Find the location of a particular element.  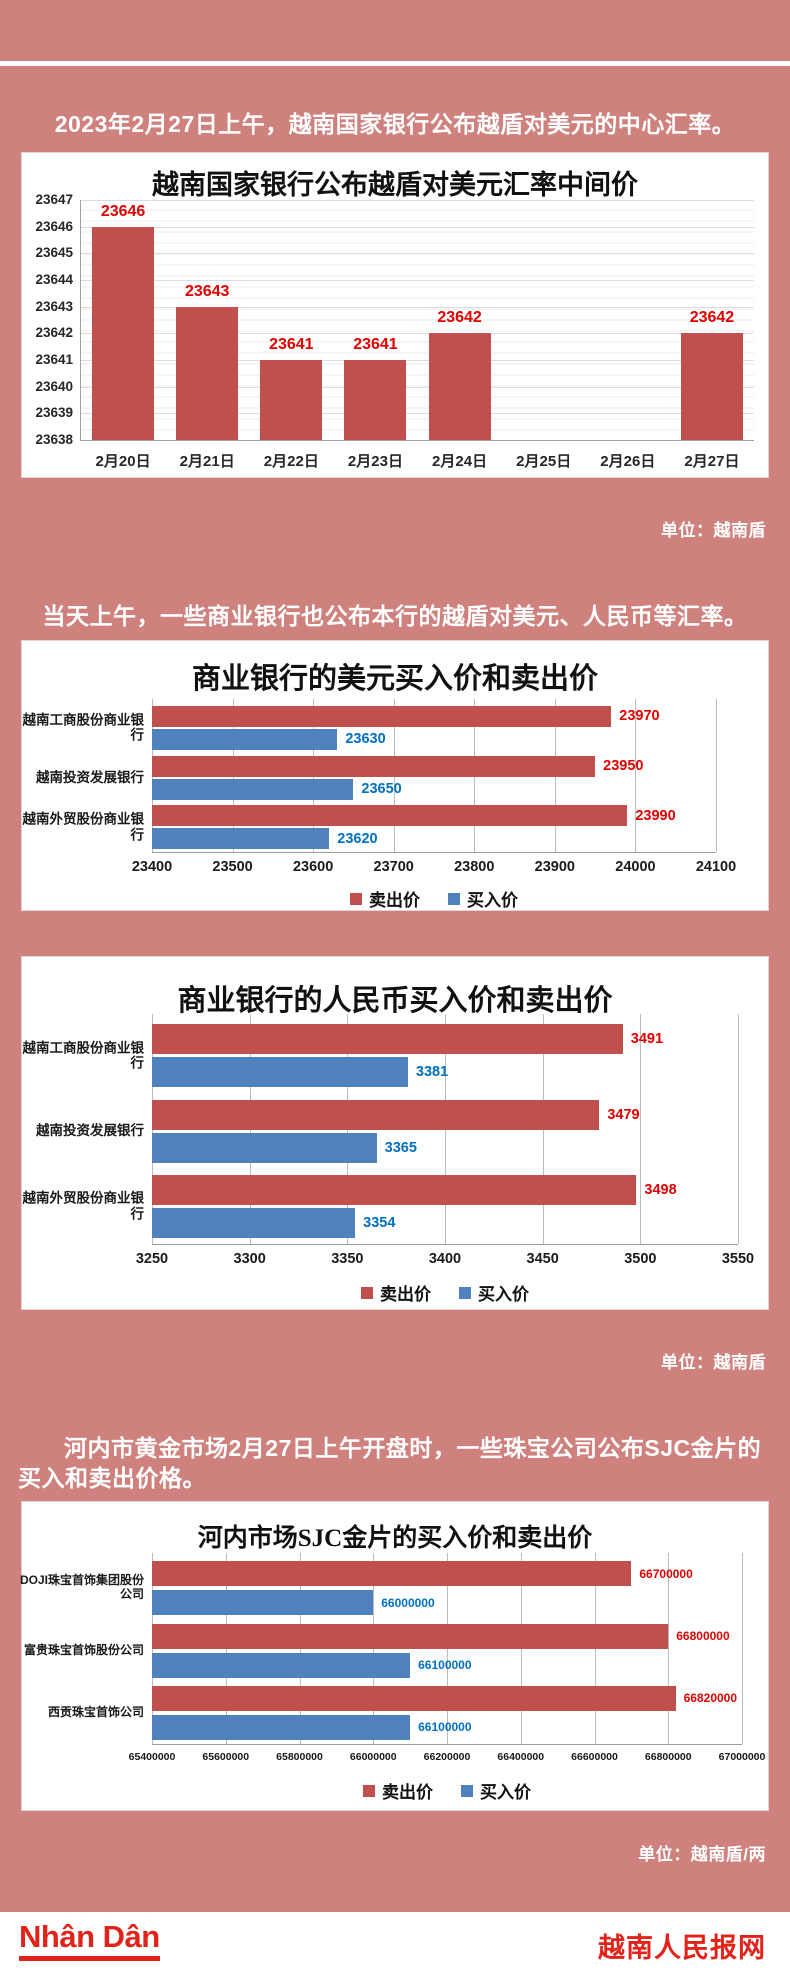

intro-paragraph-central-rate: 2023年2月27日上午，越南国家银行公布越盾对美元的中心汇率。 is located at coordinates (395, 124).